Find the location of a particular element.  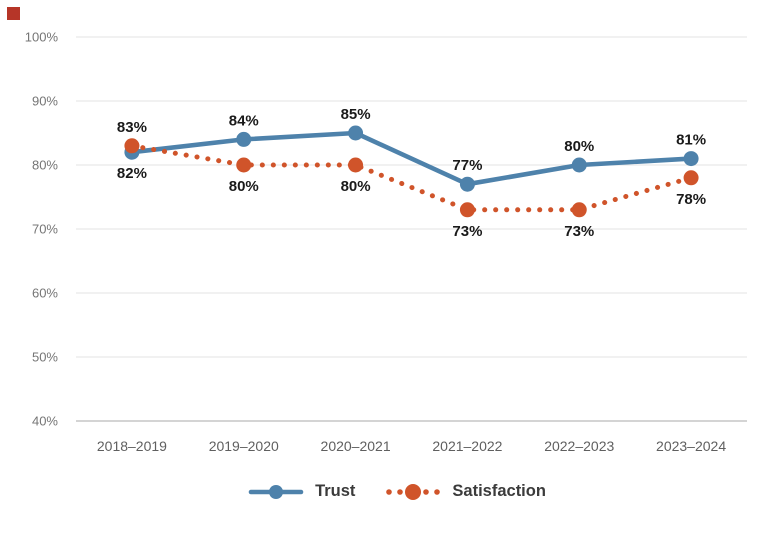

data-label-satisfaction: 78% is located at coordinates (691, 199).